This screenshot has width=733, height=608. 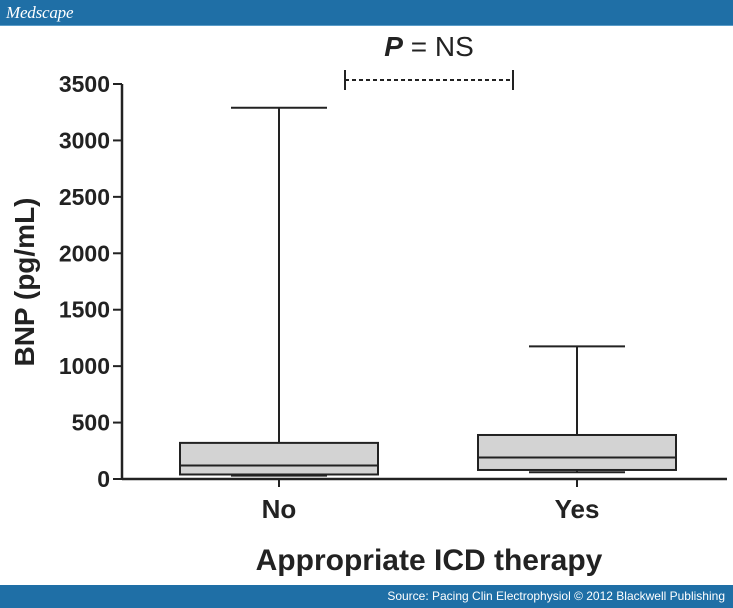 What do you see at coordinates (577, 409) in the screenshot?
I see `box-yes` at bounding box center [577, 409].